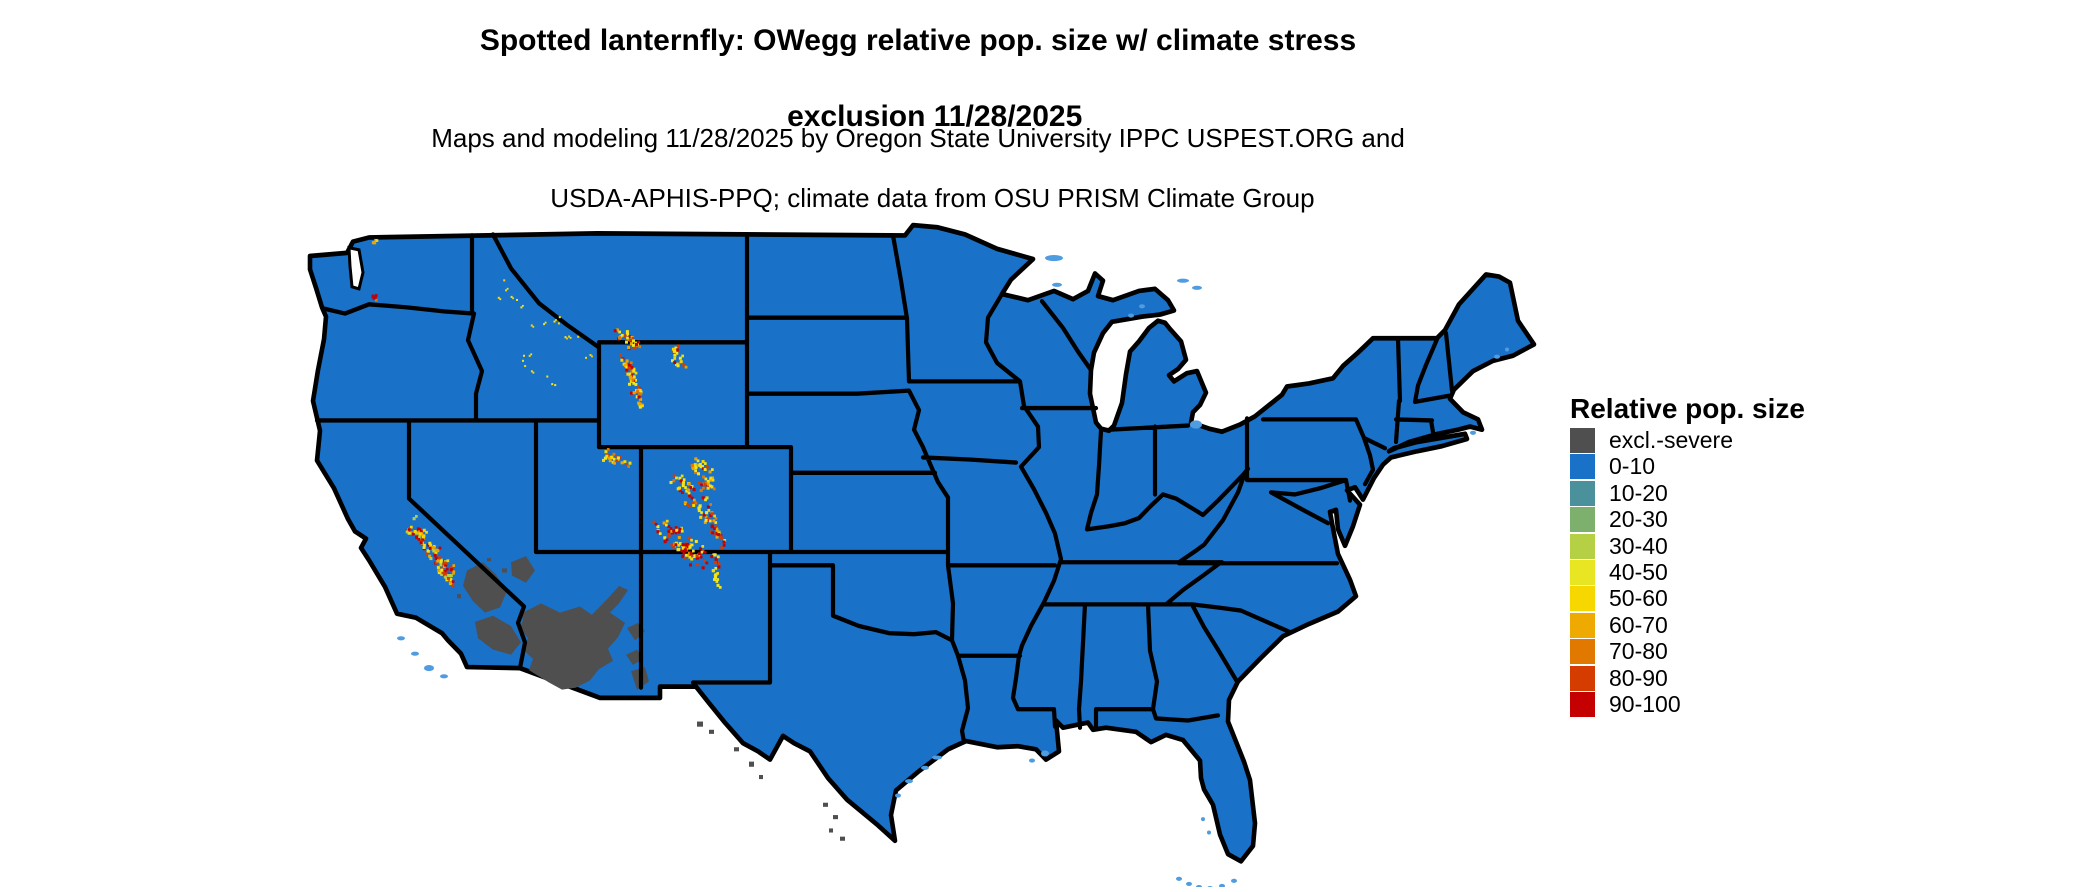 This screenshot has width=2100, height=892. What do you see at coordinates (1687, 703) in the screenshot?
I see `legend-row: 90-100` at bounding box center [1687, 703].